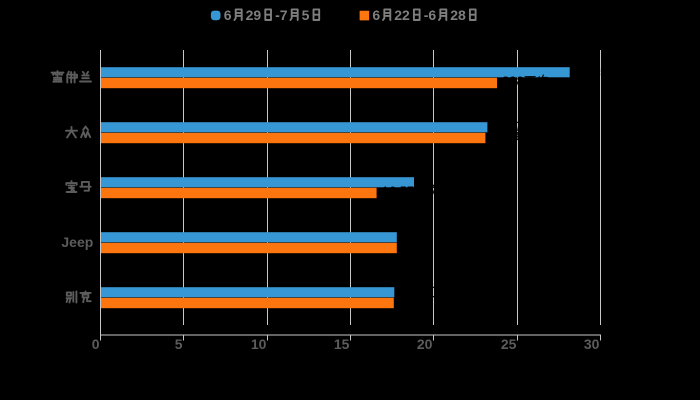 The height and width of the screenshot is (400, 700). What do you see at coordinates (513, 80) in the screenshot?
I see `svg-text: 238` at bounding box center [513, 80].